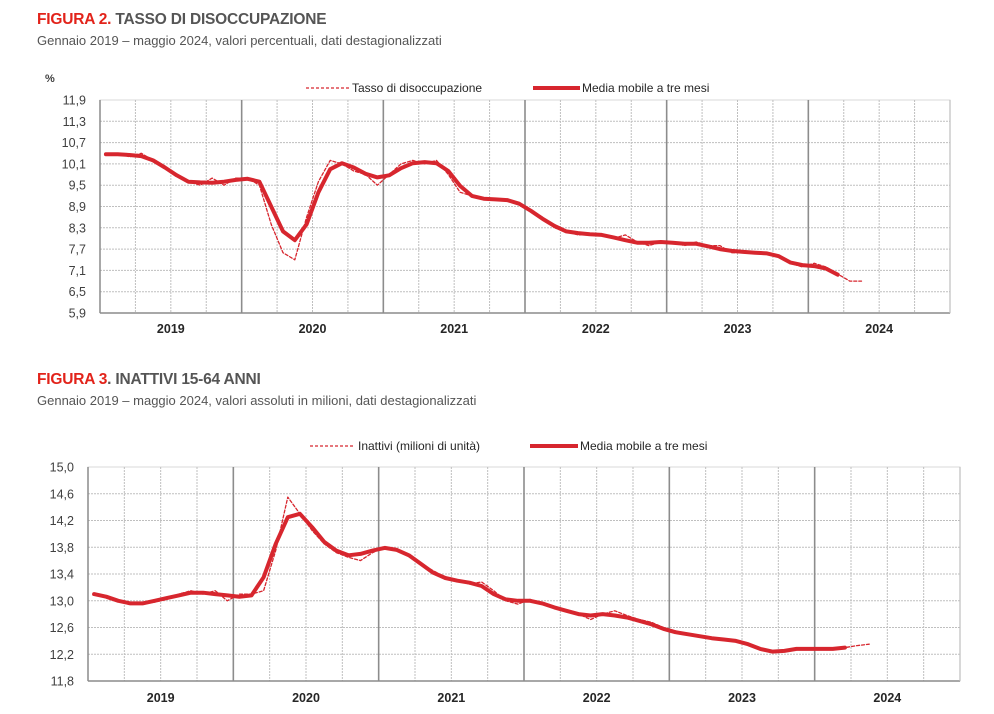 Image resolution: width=994 pixels, height=714 pixels. Describe the element at coordinates (77, 314) in the screenshot. I see `y-tick-label: 5,9` at that location.